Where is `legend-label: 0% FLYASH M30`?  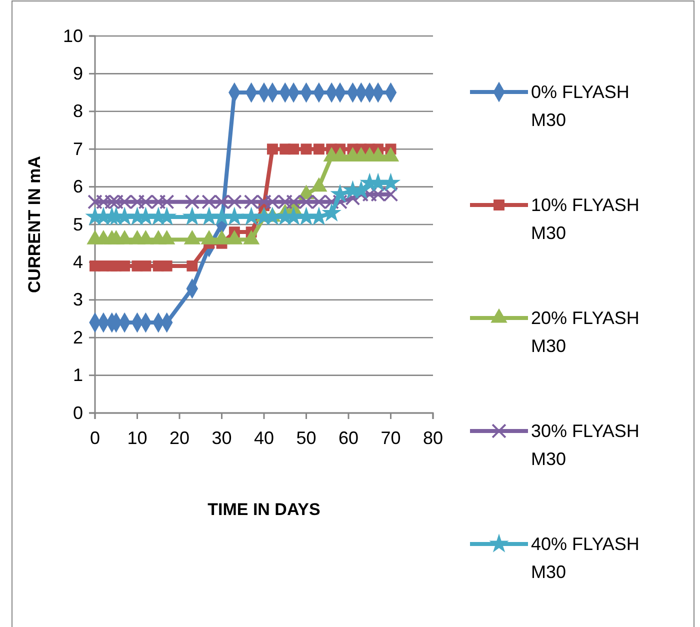 legend-label: 0% FLYASH M30 is located at coordinates (580, 106).